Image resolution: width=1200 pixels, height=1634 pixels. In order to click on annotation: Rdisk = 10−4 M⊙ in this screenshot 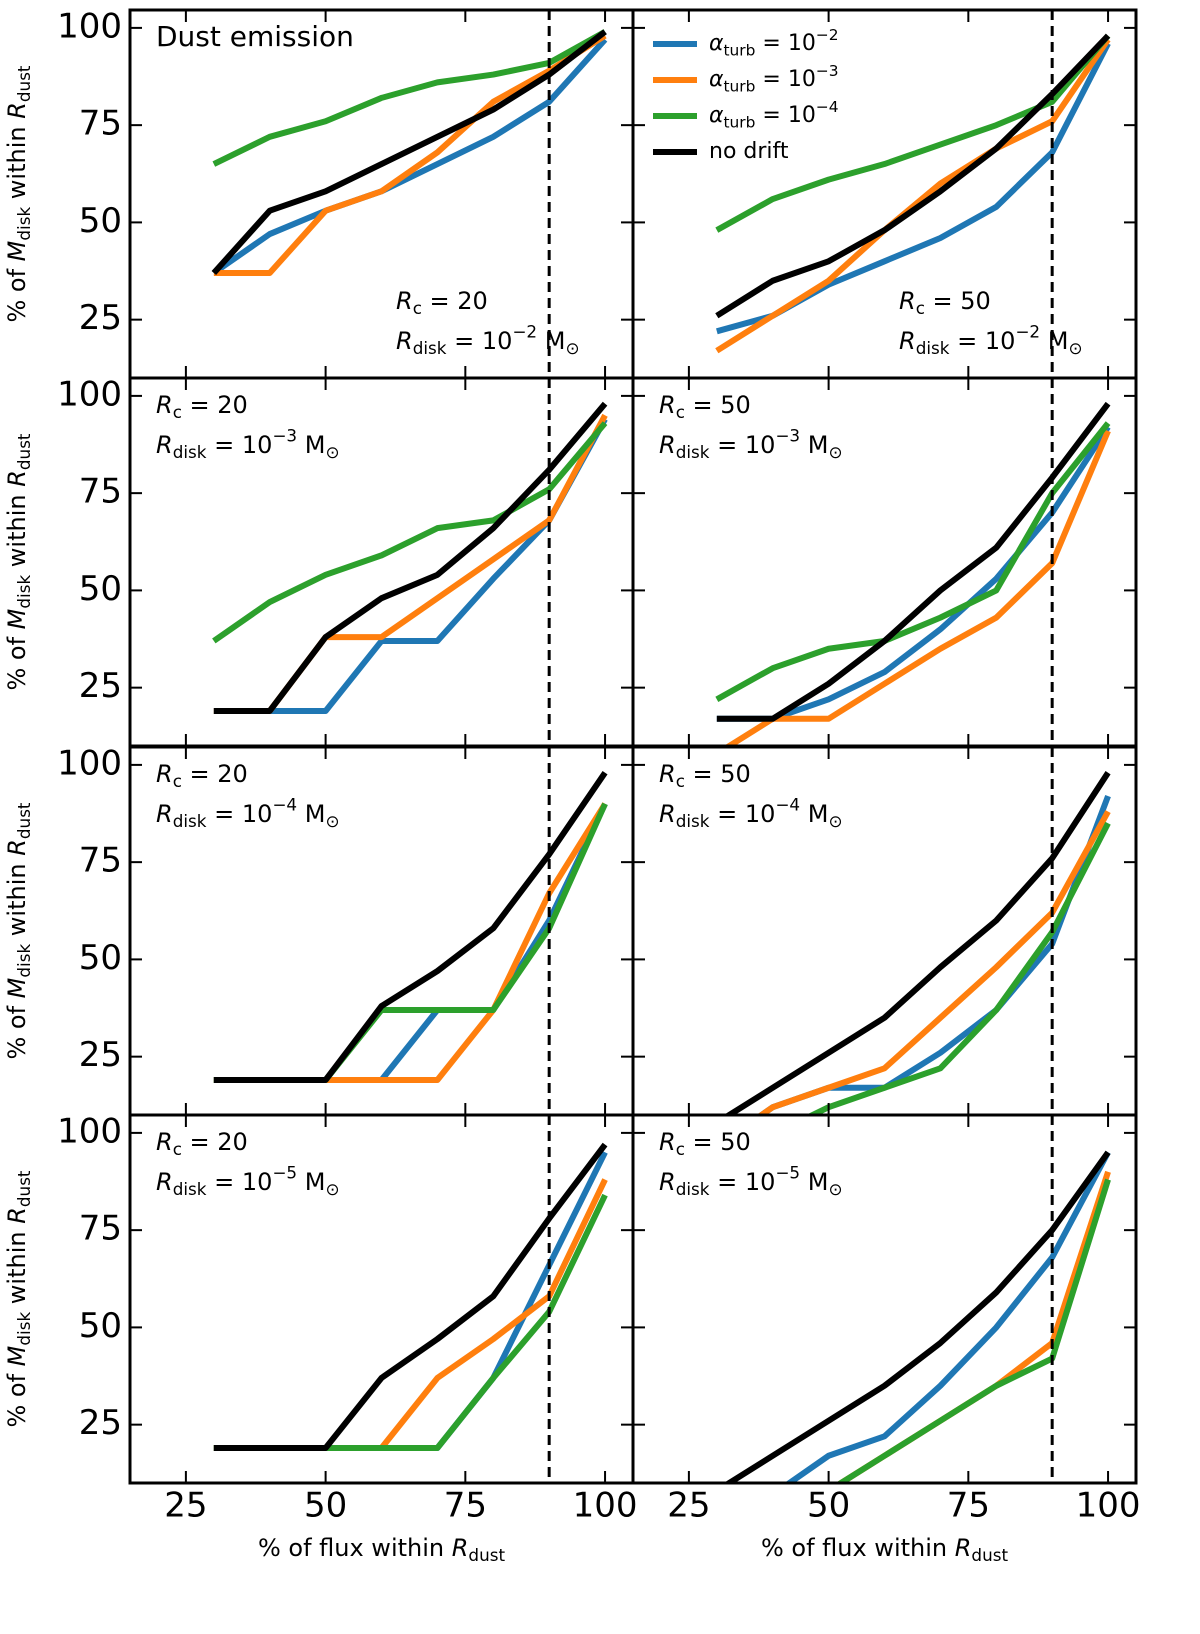, I will do `click(751, 812)`.